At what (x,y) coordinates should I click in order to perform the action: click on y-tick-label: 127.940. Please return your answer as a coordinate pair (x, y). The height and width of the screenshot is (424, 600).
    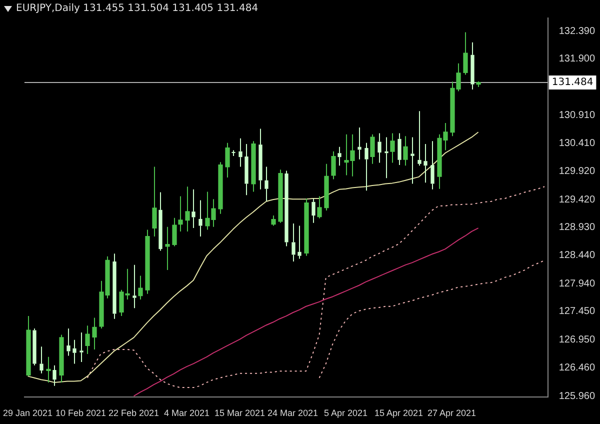
    Looking at the image, I should click on (577, 284).